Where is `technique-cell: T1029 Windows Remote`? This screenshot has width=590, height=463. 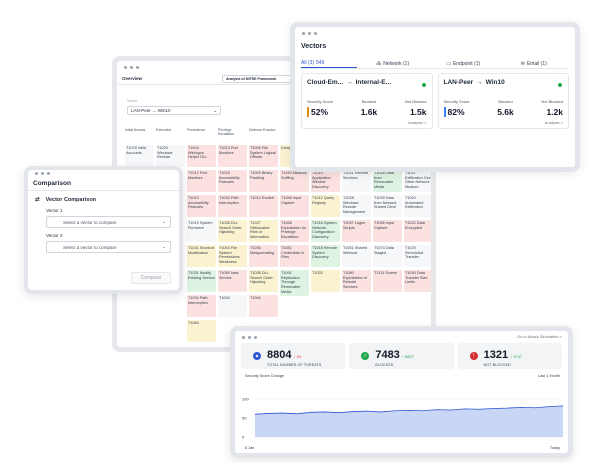 technique-cell: T1029 Windows Remote is located at coordinates (170, 156).